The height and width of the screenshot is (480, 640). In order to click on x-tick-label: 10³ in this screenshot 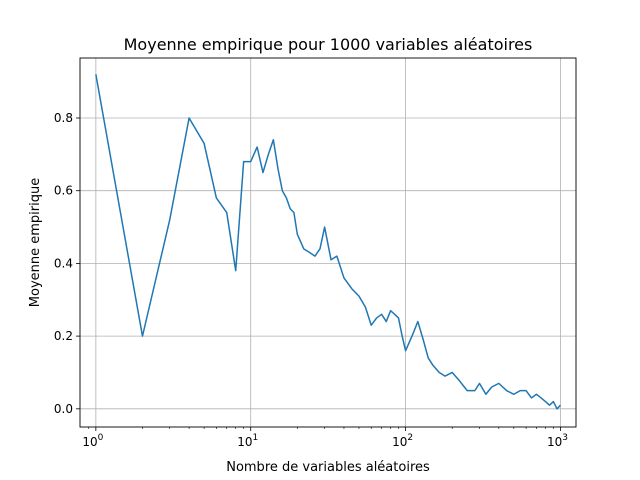, I will do `click(557, 441)`.